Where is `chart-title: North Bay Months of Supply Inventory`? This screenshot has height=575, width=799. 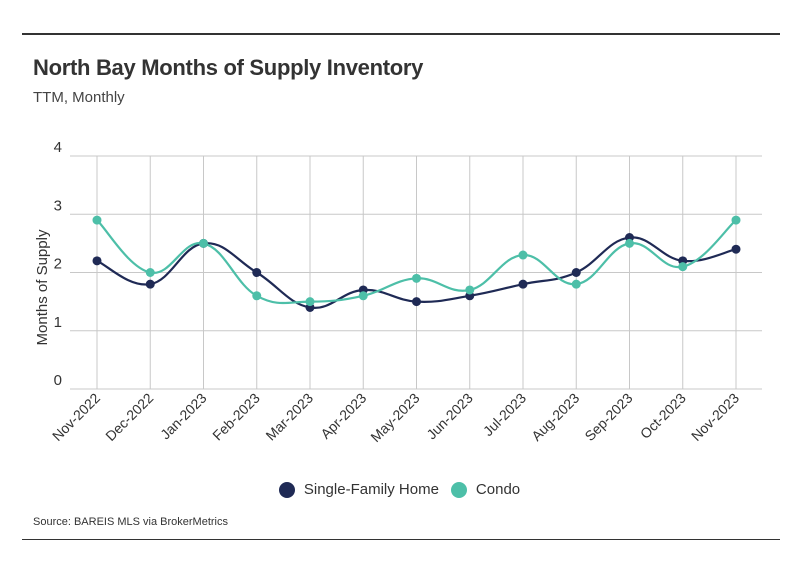 chart-title: North Bay Months of Supply Inventory is located at coordinates (228, 67).